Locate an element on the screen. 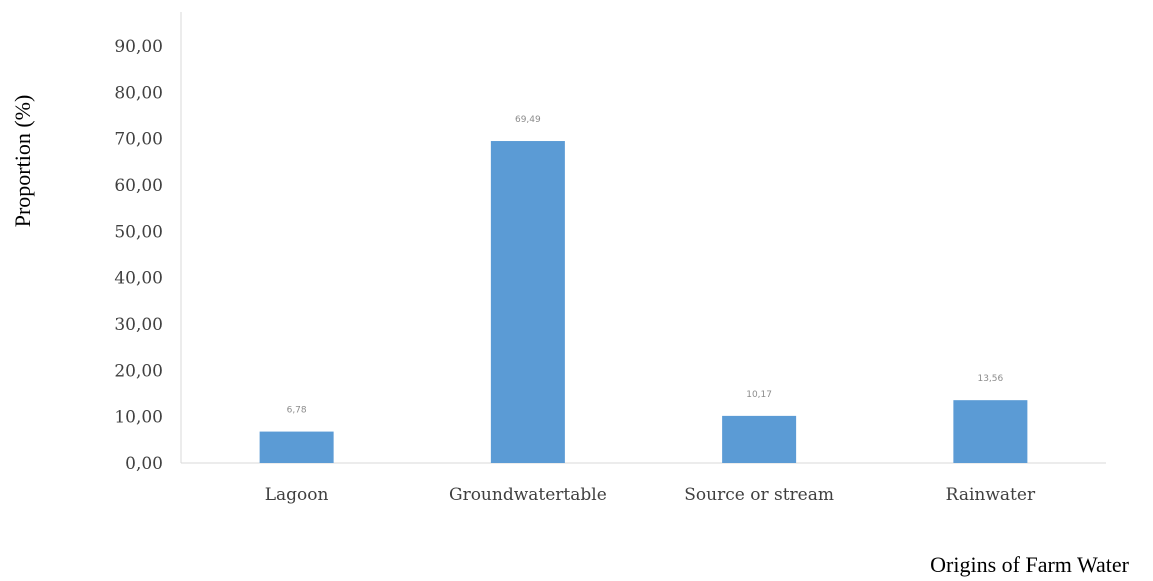  y-tick-label: 60,00 is located at coordinates (138, 186).